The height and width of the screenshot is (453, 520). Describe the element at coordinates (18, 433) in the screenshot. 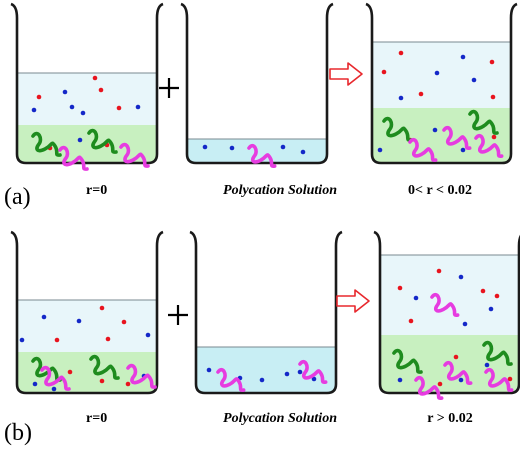

I see `panel-label-b: (b)` at that location.